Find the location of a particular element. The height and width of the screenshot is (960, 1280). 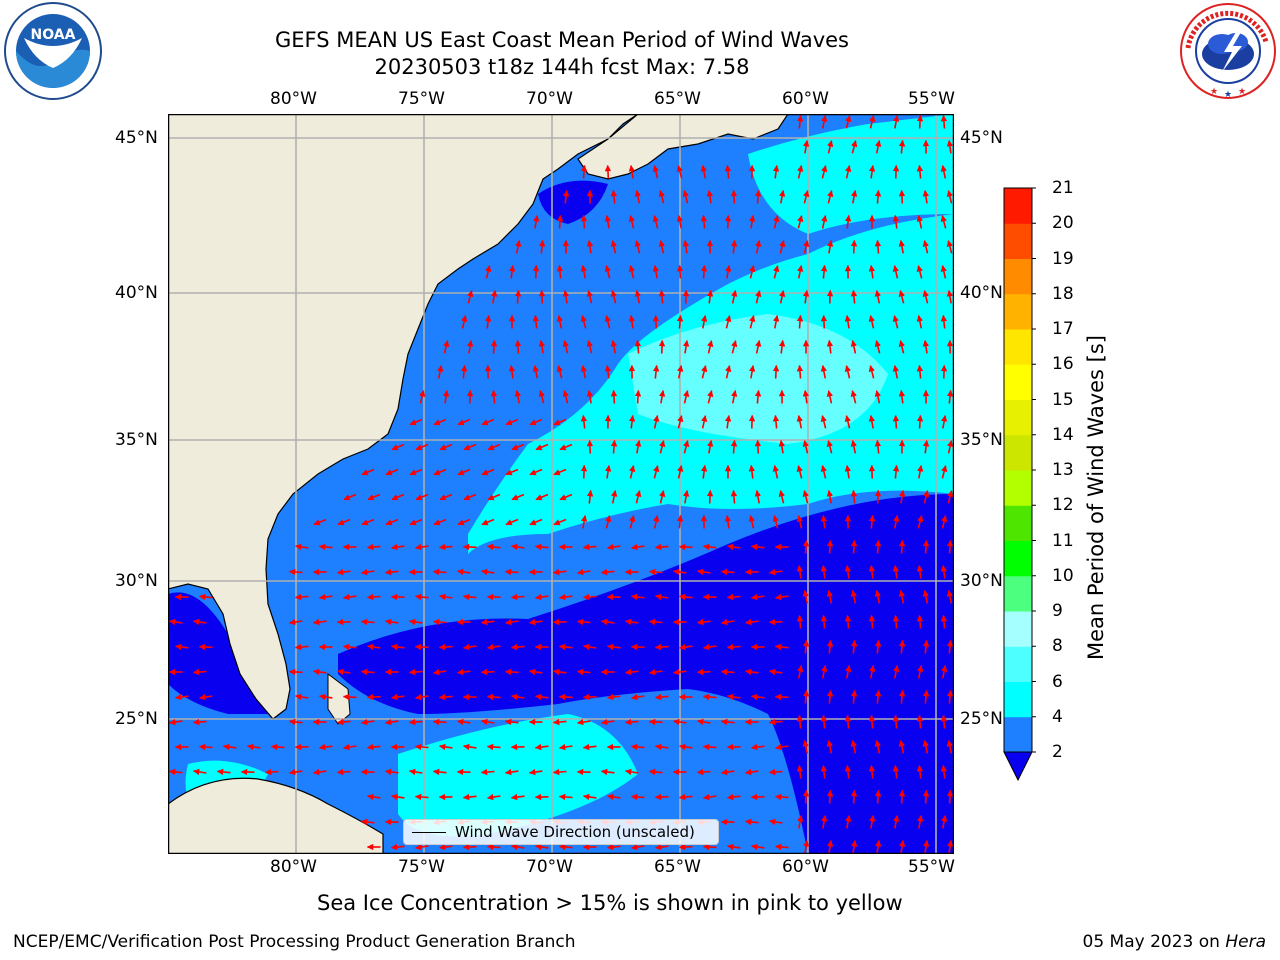

colorbar-tick-label: 16 is located at coordinates (1063, 364).